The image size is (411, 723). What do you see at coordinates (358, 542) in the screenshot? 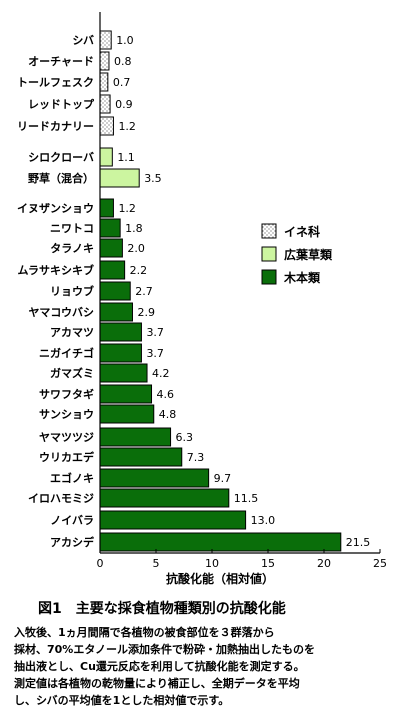
I see `value-label: 21.5` at bounding box center [358, 542].